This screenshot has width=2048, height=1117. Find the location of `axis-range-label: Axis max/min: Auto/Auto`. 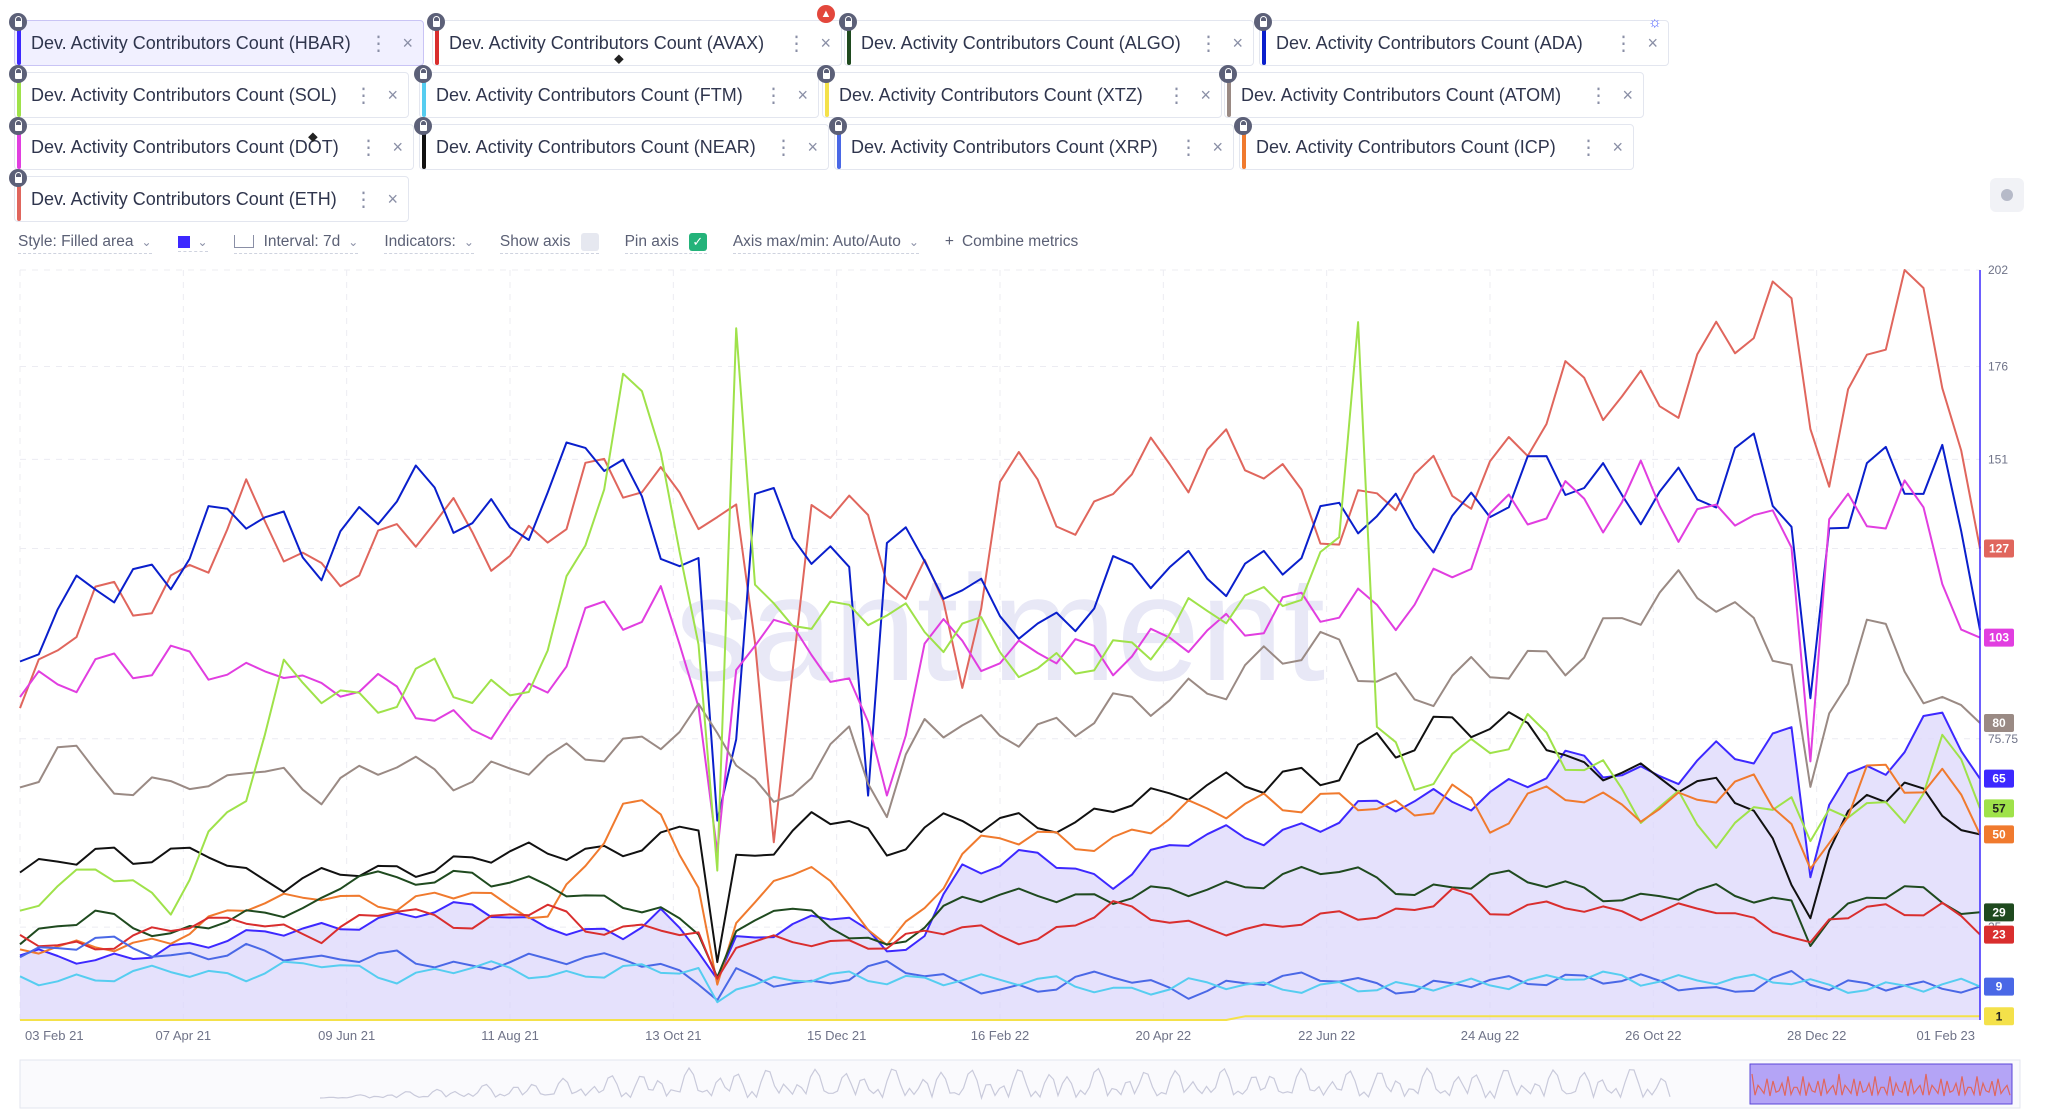

axis-range-label: Axis max/min: Auto/Auto is located at coordinates (816, 241).